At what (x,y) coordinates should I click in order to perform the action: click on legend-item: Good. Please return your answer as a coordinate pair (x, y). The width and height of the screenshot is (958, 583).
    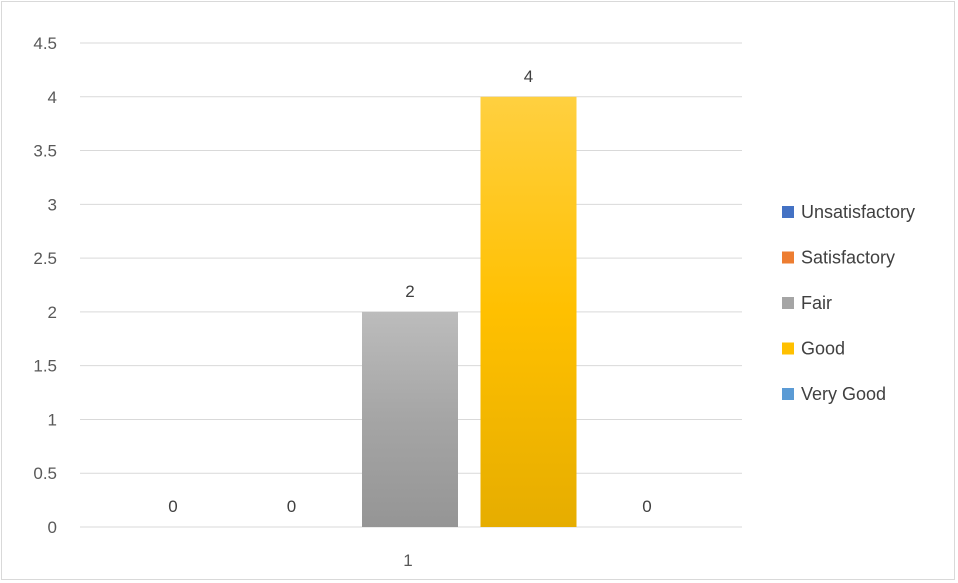
    Looking at the image, I should click on (813, 349).